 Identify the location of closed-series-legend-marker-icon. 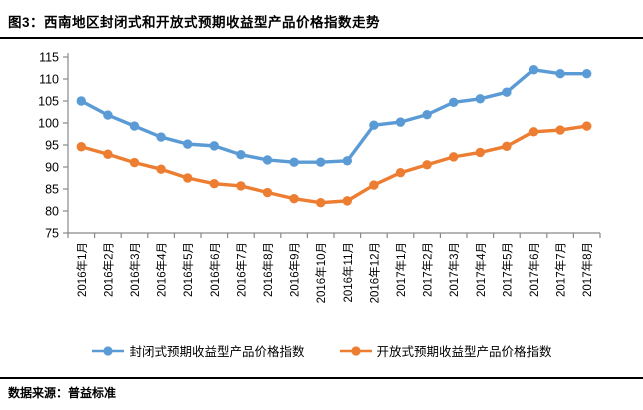
(108, 350).